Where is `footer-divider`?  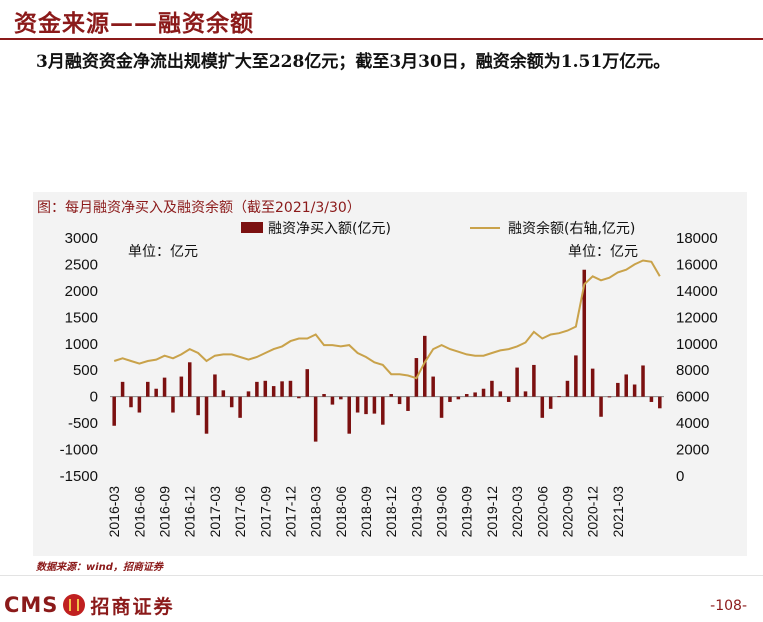
footer-divider is located at coordinates (381, 575).